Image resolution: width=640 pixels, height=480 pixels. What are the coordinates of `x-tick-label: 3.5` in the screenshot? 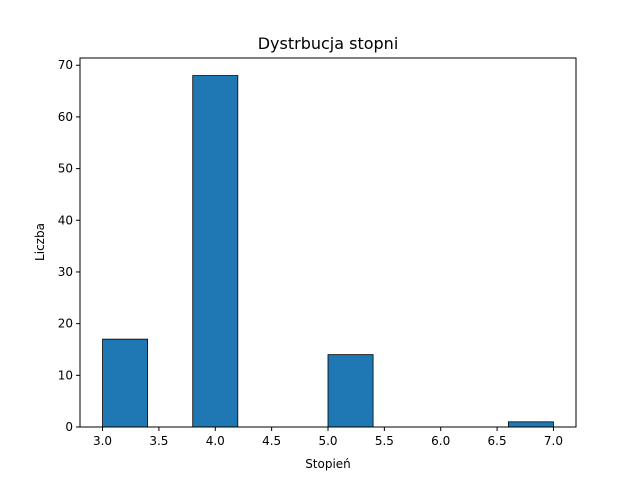 It's located at (158, 441).